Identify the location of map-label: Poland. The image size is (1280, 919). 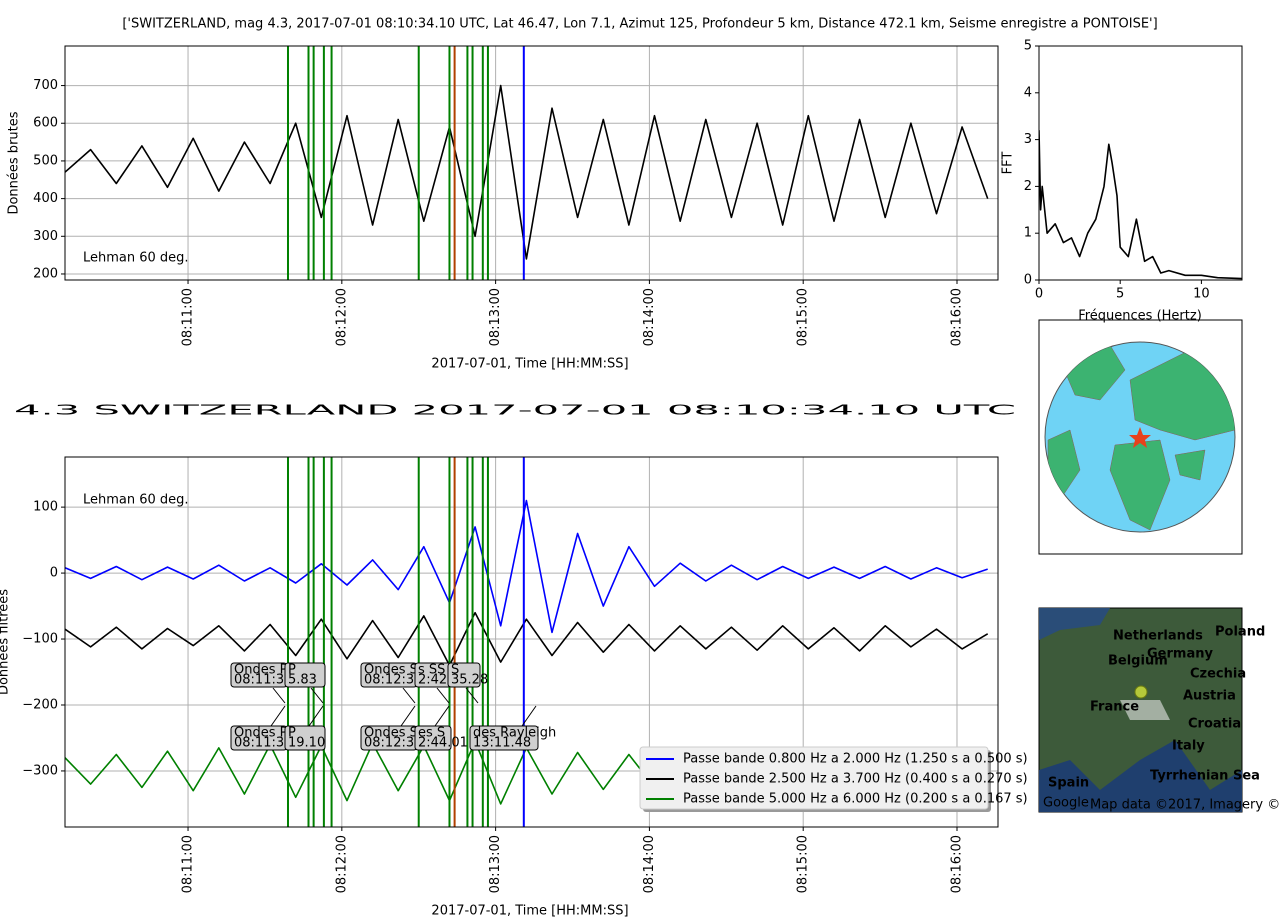
(1240, 632).